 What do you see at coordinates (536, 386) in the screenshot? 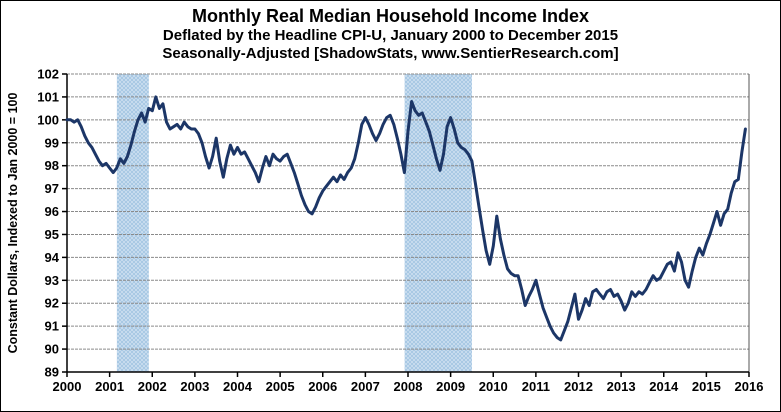
I see `x-tick-label: 2011` at bounding box center [536, 386].